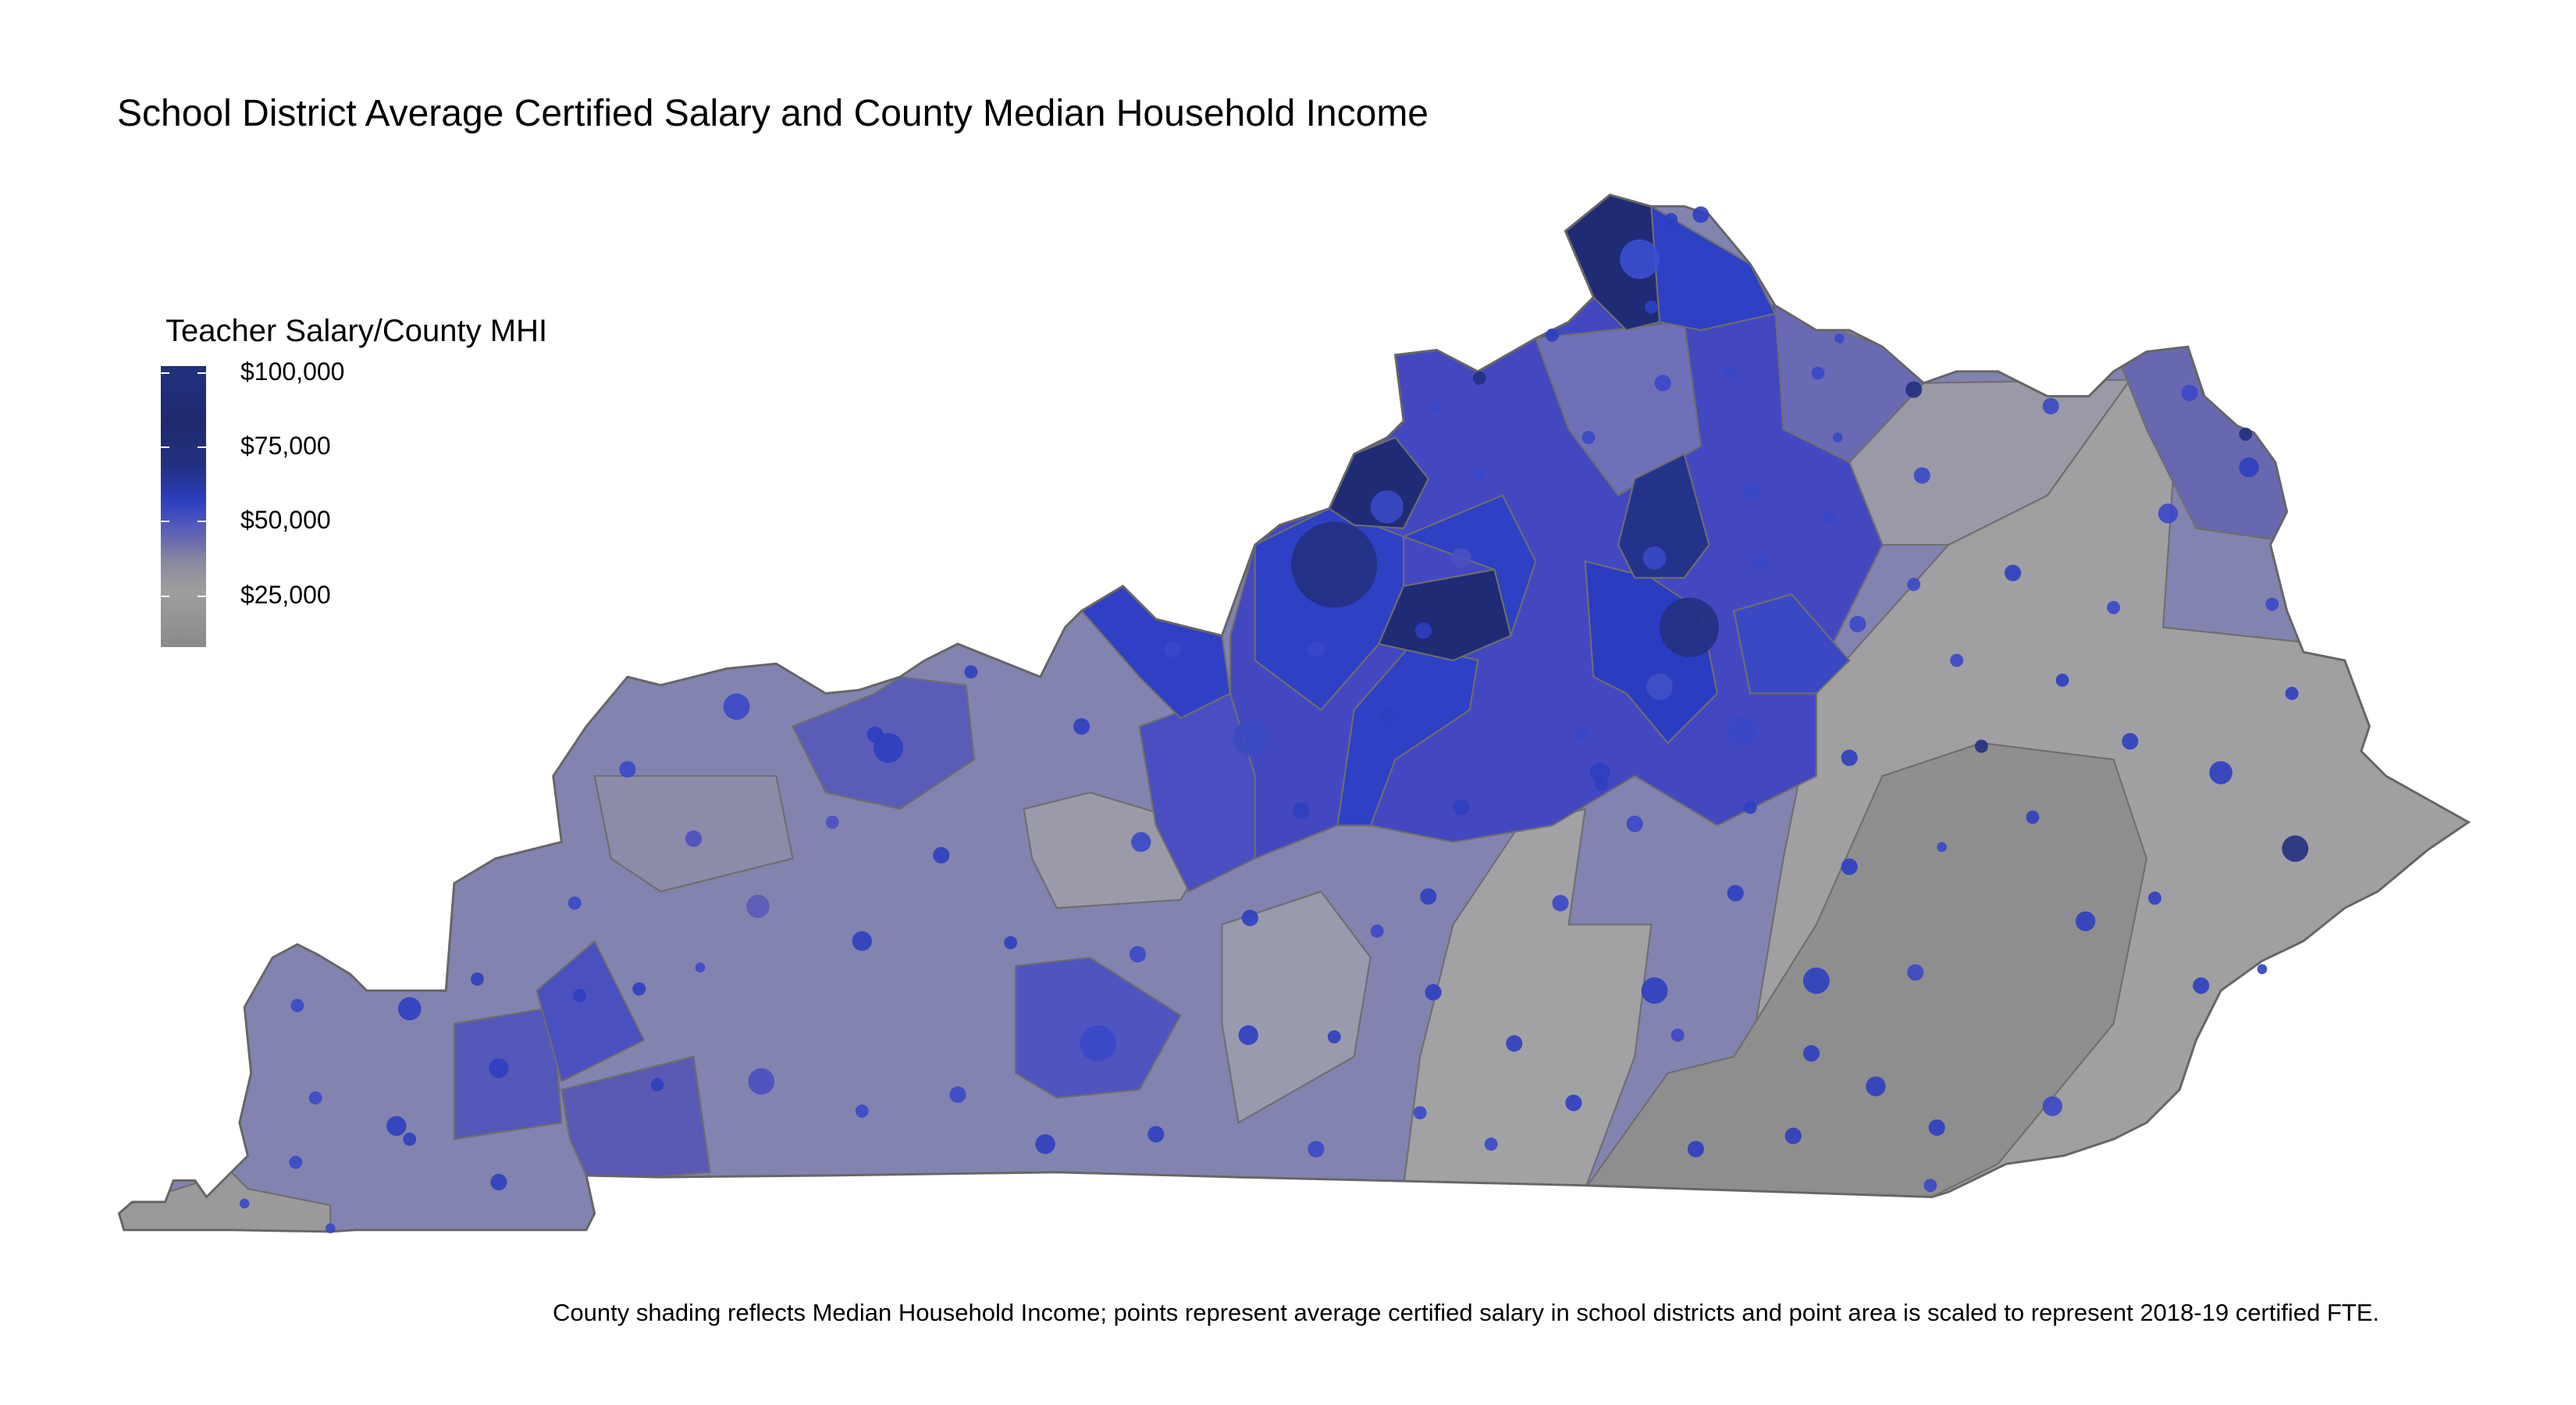  I want to click on legend-colorbar, so click(183, 507).